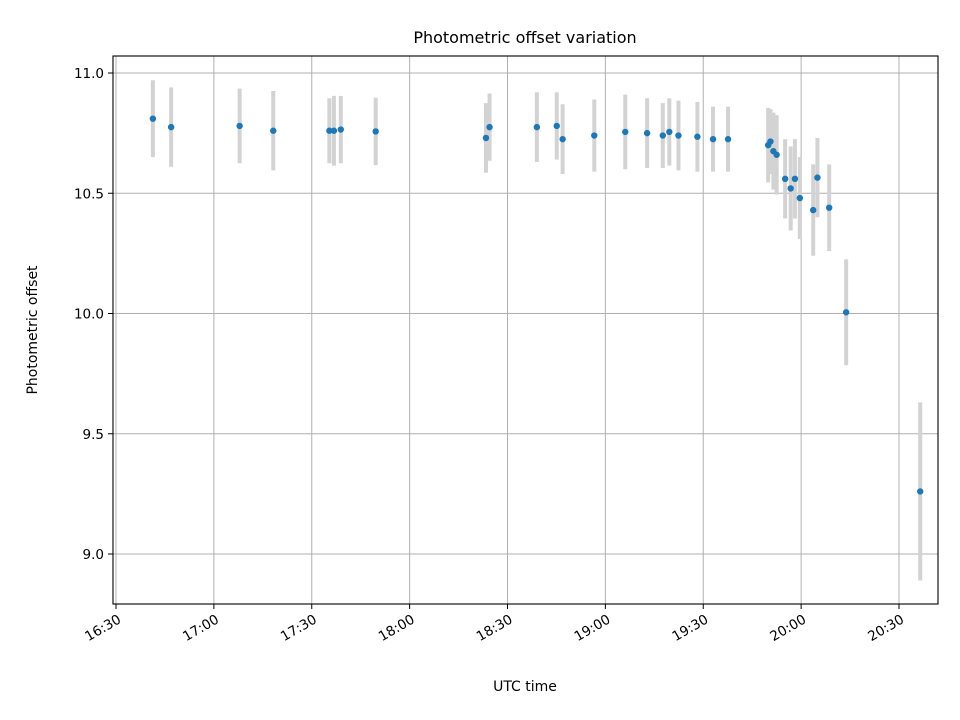 The width and height of the screenshot is (960, 720). I want to click on x-tick-label: 18:00, so click(397, 628).